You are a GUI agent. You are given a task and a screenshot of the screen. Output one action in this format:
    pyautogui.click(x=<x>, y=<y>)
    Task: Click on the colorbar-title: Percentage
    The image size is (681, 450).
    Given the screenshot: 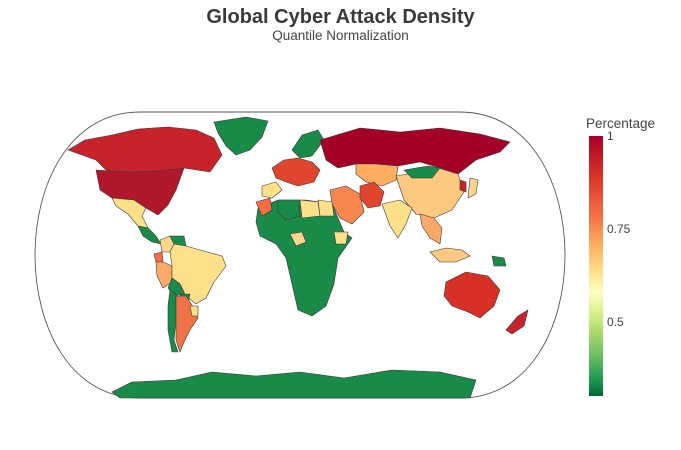 What is the action you would take?
    pyautogui.click(x=621, y=123)
    